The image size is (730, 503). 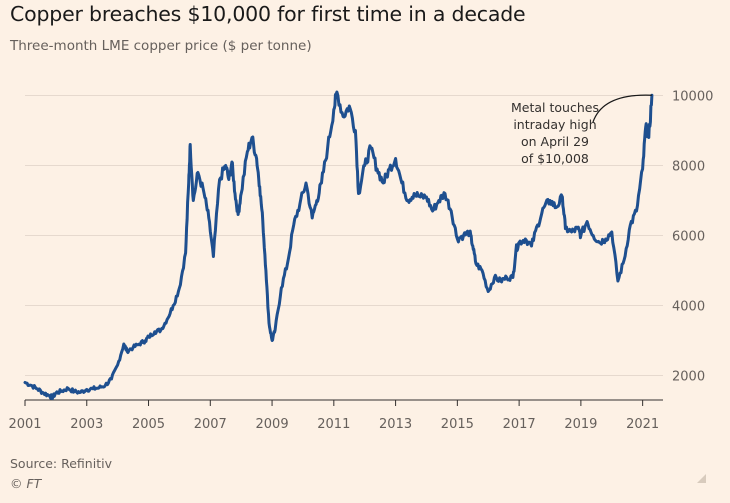 What do you see at coordinates (86, 424) in the screenshot?
I see `x-tick-label: 2003` at bounding box center [86, 424].